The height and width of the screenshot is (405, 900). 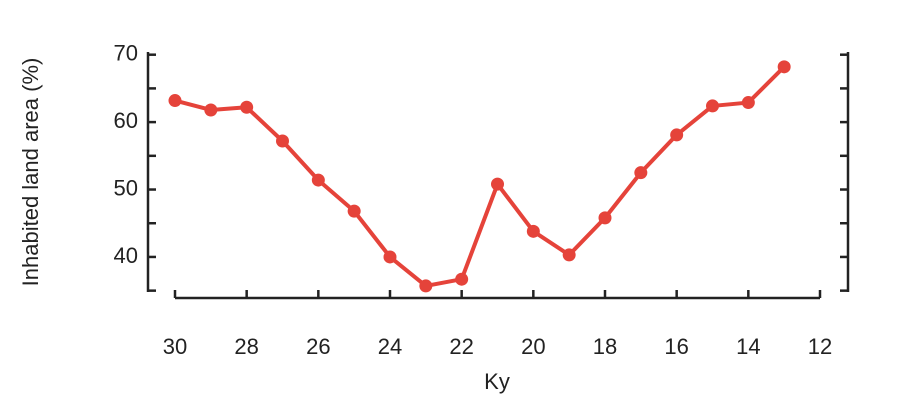 What do you see at coordinates (126, 187) in the screenshot?
I see `y-tick-label: 50` at bounding box center [126, 187].